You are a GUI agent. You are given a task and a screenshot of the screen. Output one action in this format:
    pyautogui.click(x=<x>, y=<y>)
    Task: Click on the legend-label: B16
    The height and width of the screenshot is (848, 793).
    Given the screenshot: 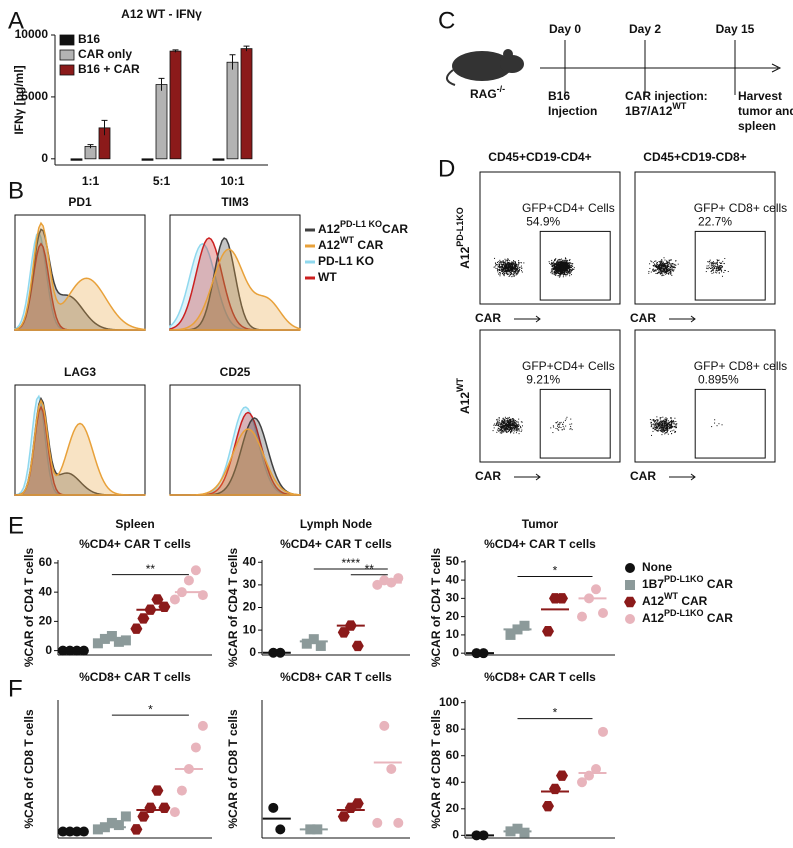 What is the action you would take?
    pyautogui.click(x=89, y=39)
    